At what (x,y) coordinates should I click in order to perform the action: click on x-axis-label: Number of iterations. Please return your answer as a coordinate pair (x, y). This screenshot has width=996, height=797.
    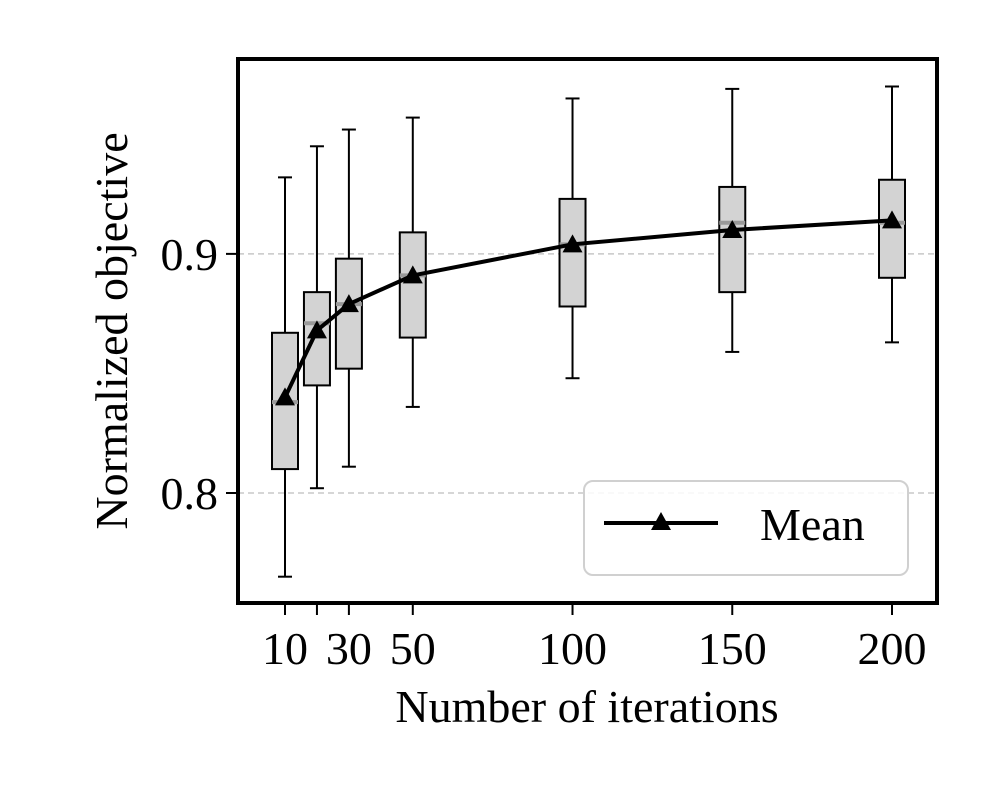
    Looking at the image, I should click on (586, 706).